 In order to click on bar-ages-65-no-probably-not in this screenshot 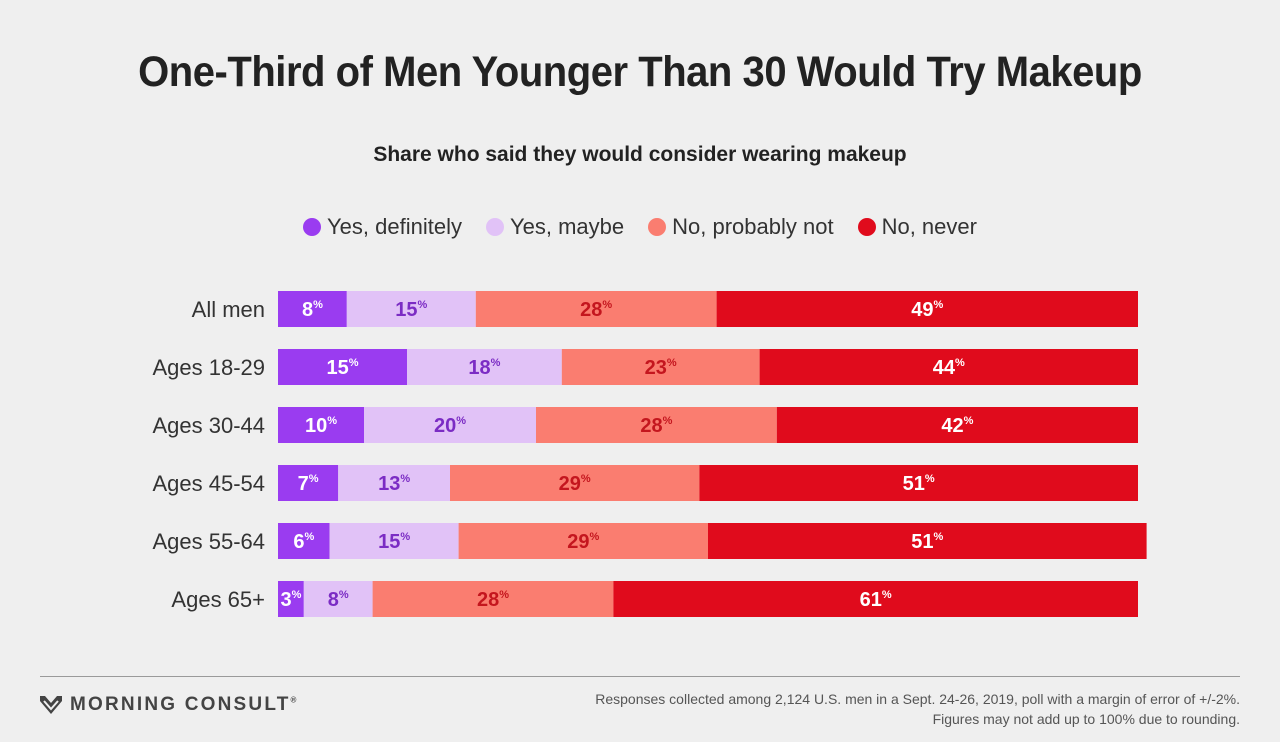, I will do `click(493, 599)`.